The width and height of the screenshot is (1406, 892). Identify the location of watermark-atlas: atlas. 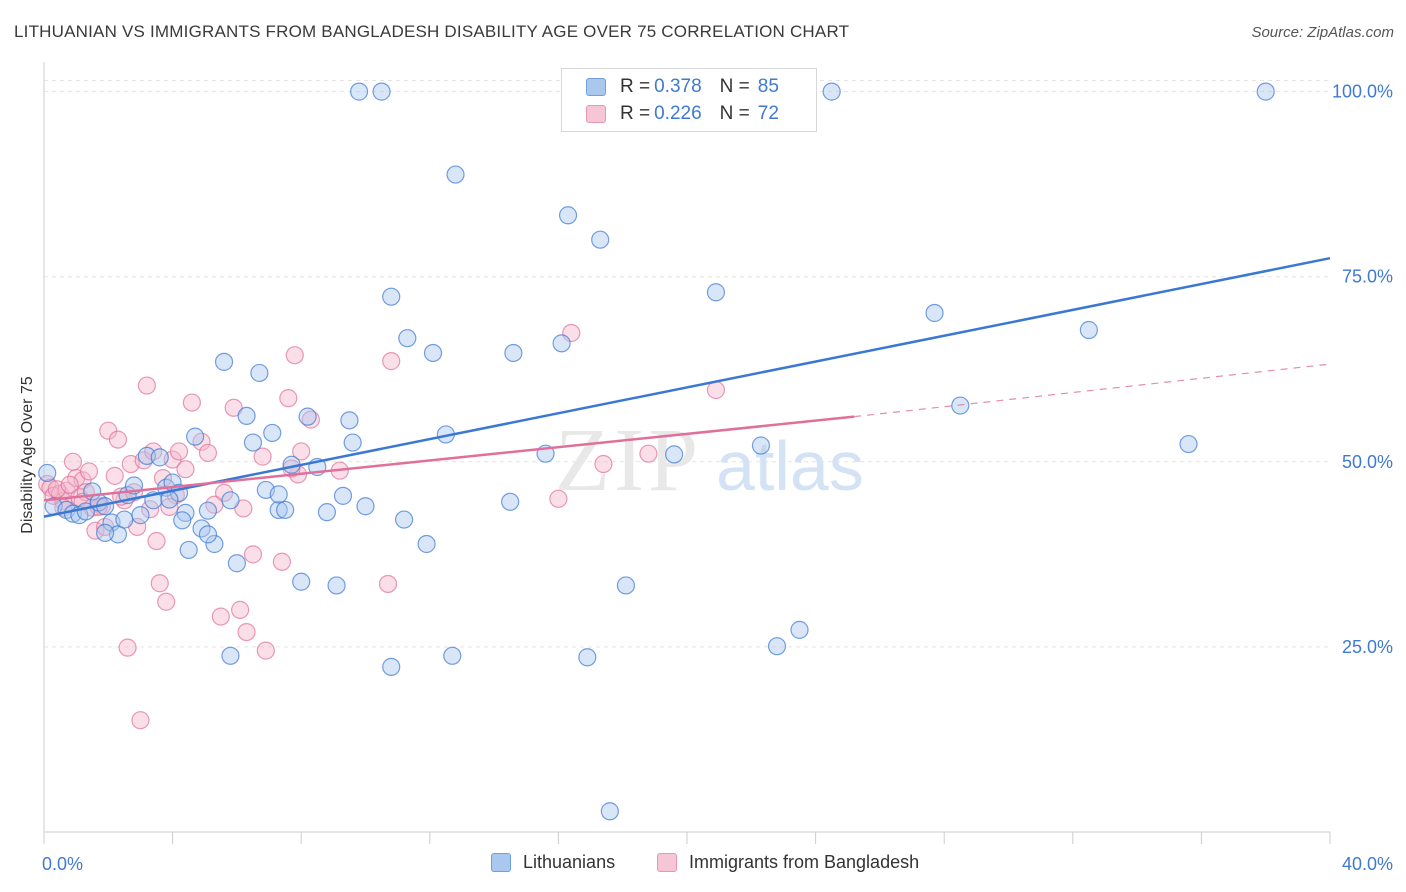
(790, 466).